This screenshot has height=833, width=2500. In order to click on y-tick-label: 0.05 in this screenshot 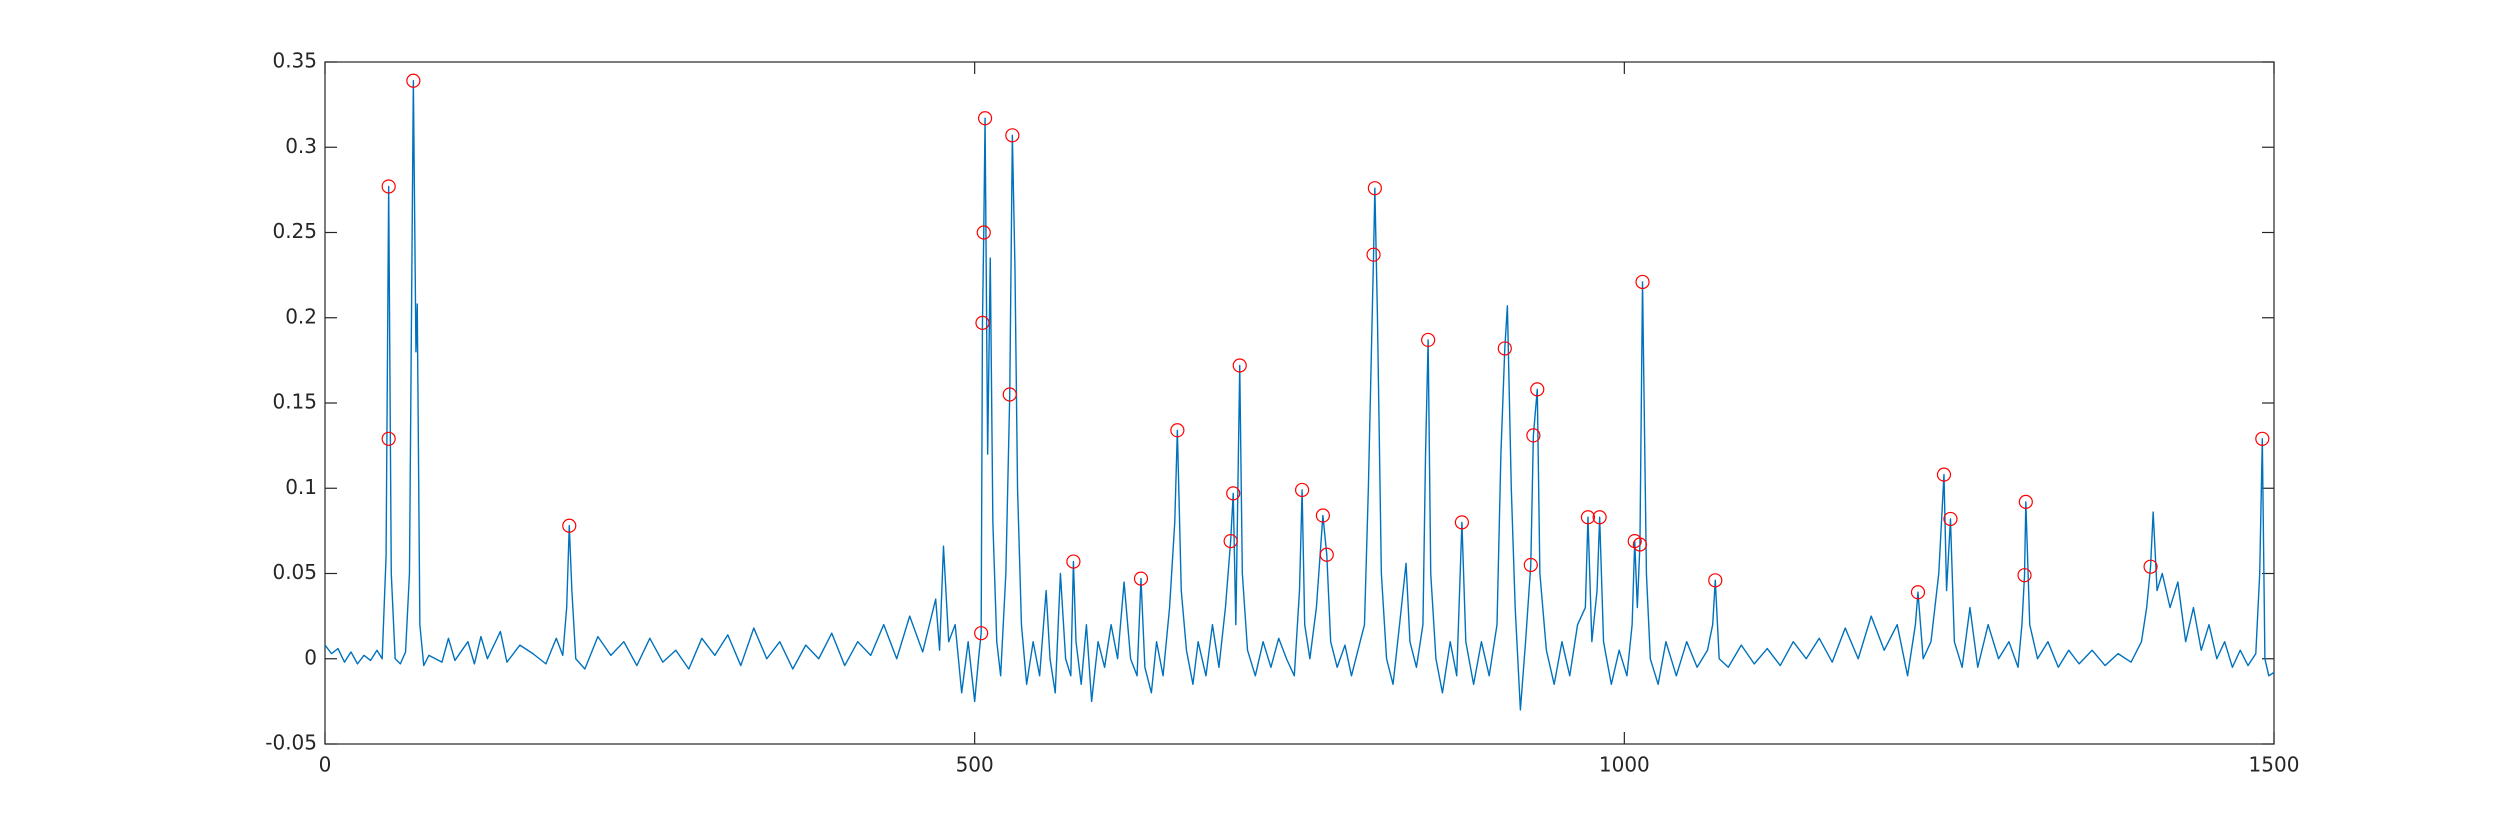, I will do `click(294, 572)`.